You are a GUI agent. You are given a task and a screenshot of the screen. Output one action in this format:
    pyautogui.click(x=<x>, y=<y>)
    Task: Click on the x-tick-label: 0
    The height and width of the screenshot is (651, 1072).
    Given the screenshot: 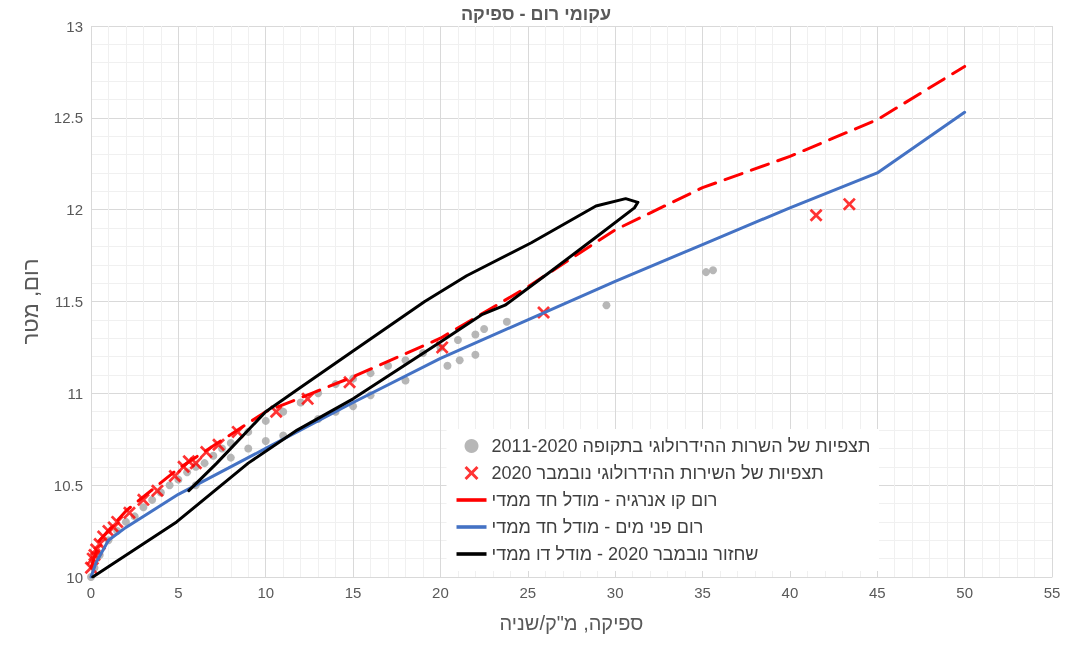 What is the action you would take?
    pyautogui.click(x=91, y=592)
    